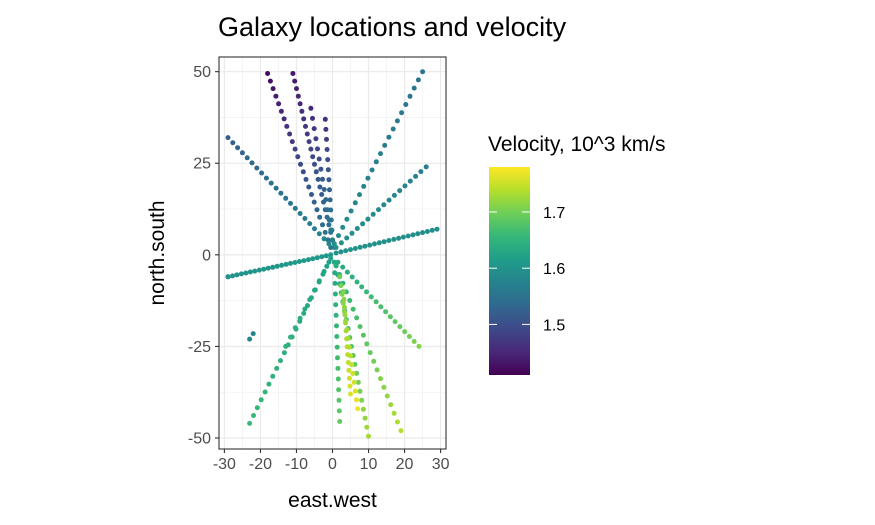 This screenshot has width=875, height=525. I want to click on x-axis-title: east.west, so click(332, 500).